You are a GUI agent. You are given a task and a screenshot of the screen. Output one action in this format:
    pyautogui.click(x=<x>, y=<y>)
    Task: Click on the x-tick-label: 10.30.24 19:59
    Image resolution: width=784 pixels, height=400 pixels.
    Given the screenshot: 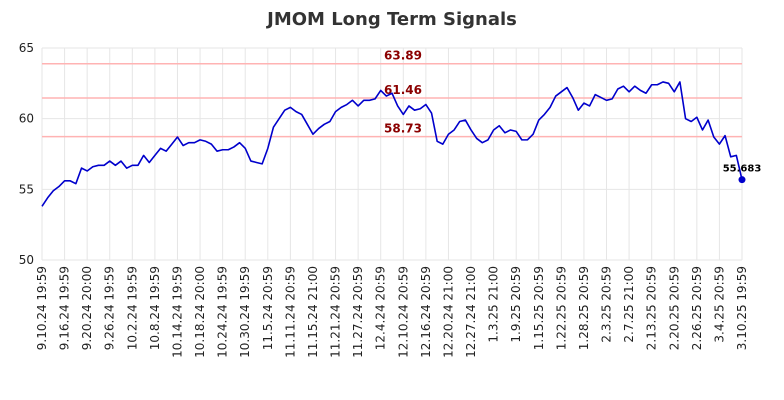 What is the action you would take?
    pyautogui.click(x=245, y=312)
    